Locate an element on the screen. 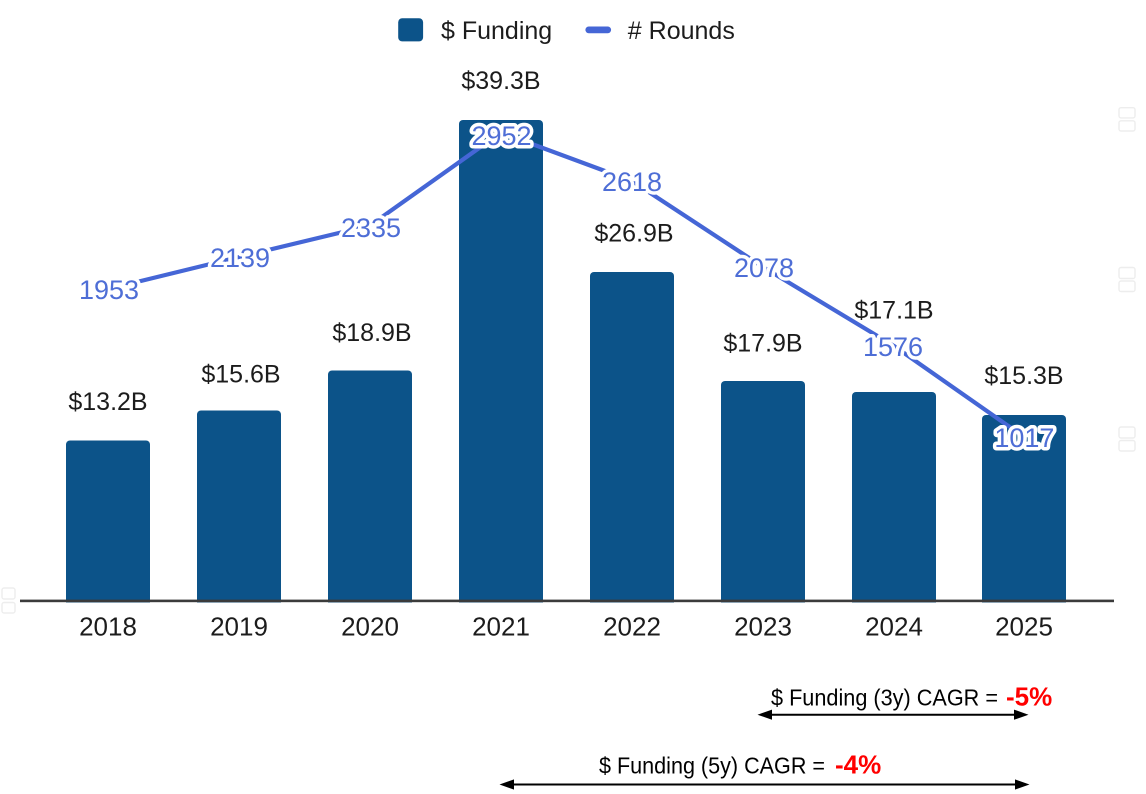 This screenshot has height=794, width=1146. svg-text: -5% is located at coordinates (1029, 697).